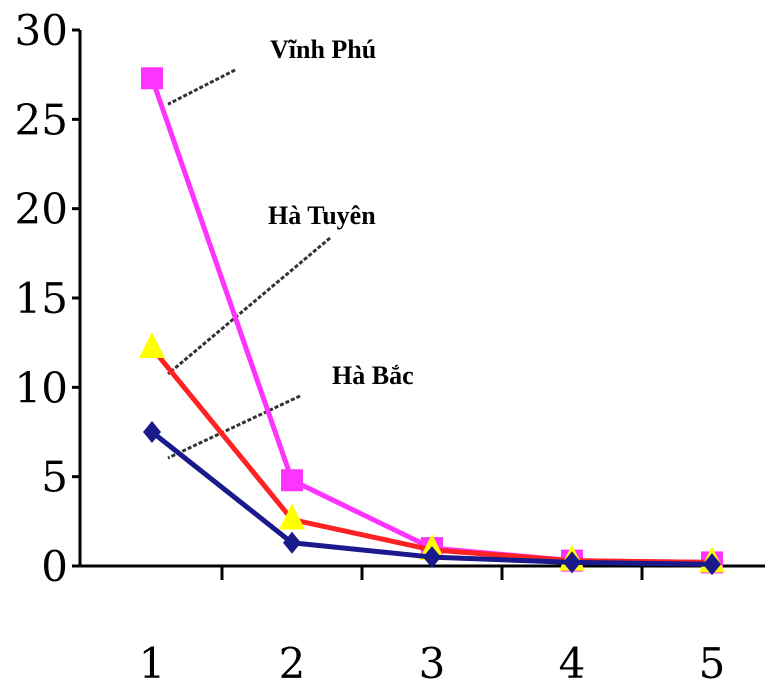 This screenshot has height=685, width=773. Describe the element at coordinates (41, 387) in the screenshot. I see `y-tick-label: 10` at that location.